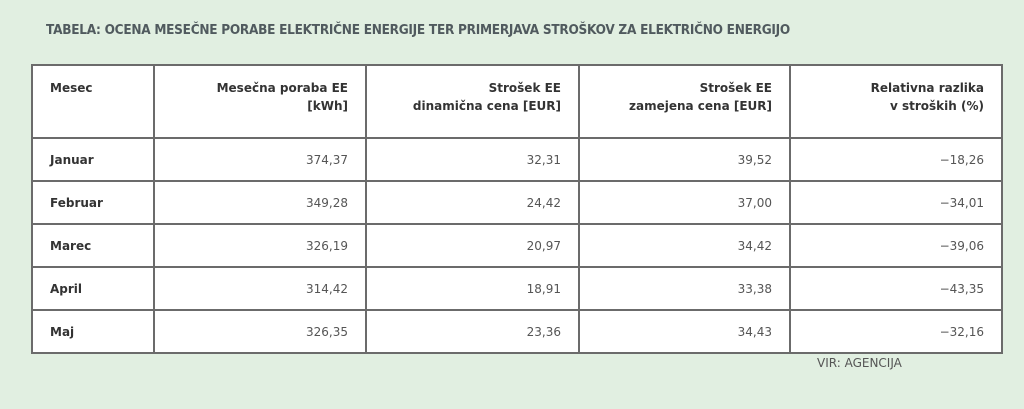 The image size is (1024, 409). I want to click on table-cell: 326,35, so click(260, 331).